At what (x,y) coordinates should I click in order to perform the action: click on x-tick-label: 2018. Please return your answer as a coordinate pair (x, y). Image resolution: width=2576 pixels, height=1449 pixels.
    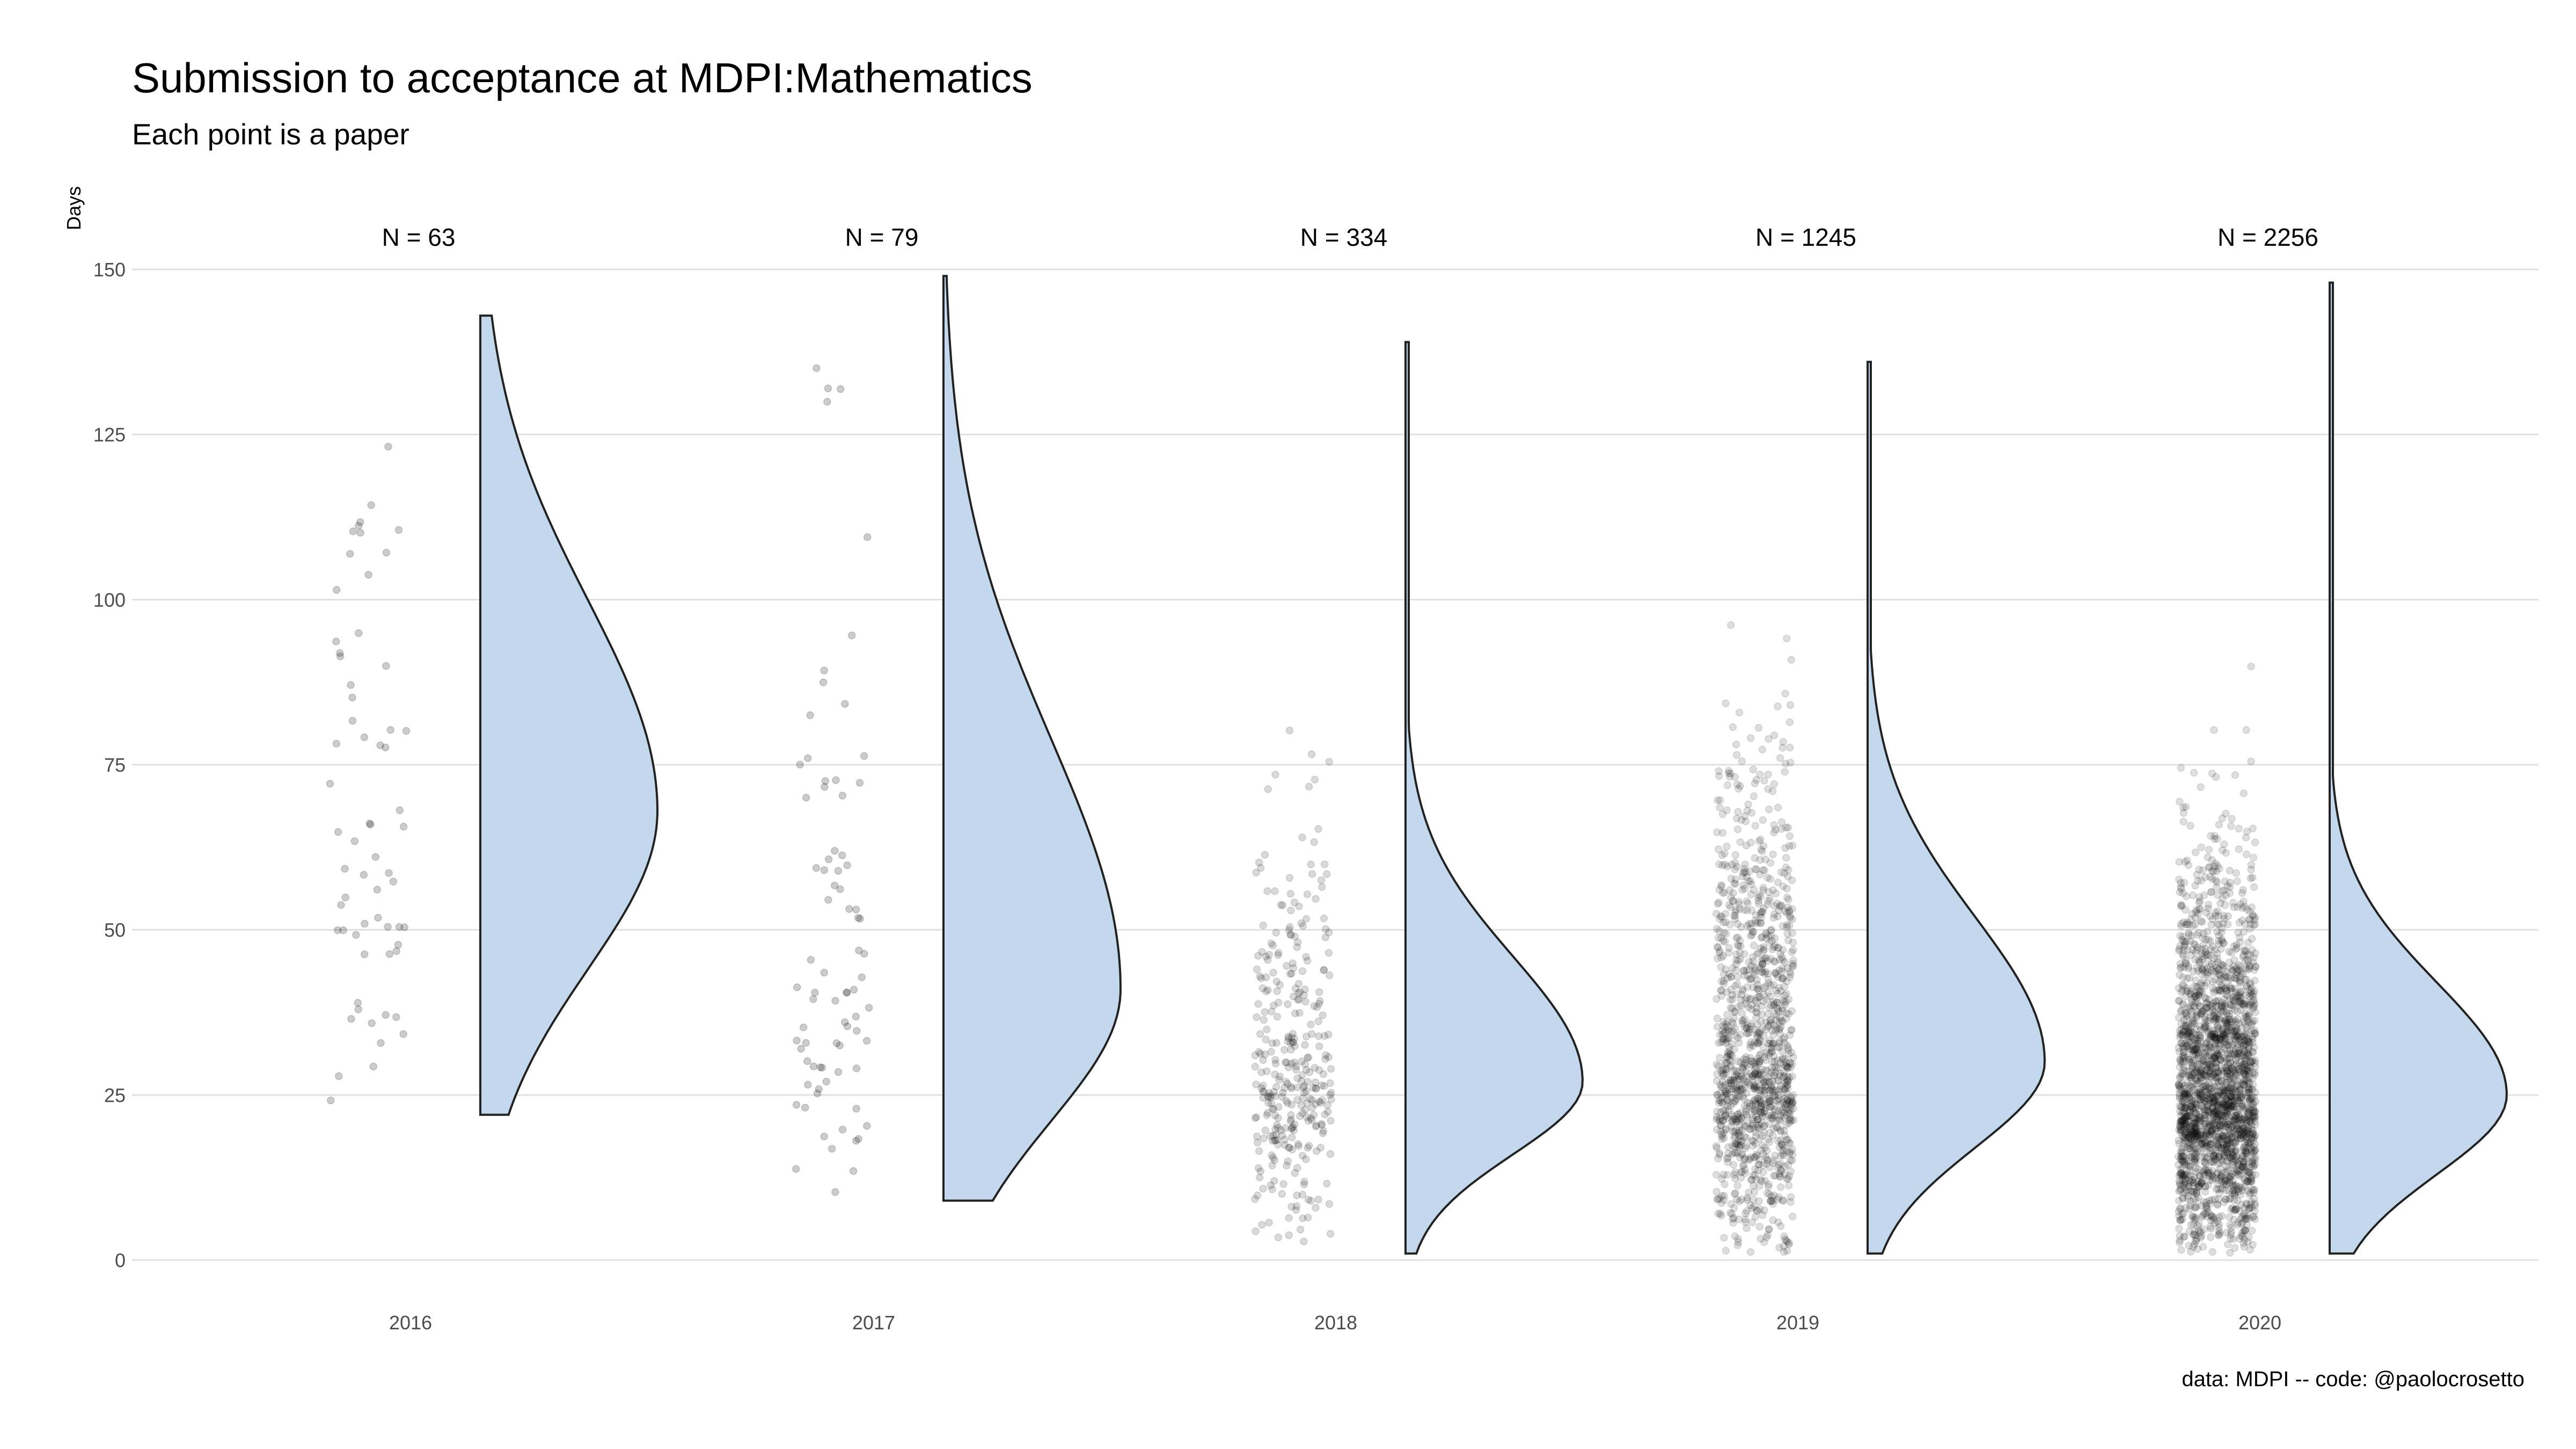
    Looking at the image, I should click on (1335, 1323).